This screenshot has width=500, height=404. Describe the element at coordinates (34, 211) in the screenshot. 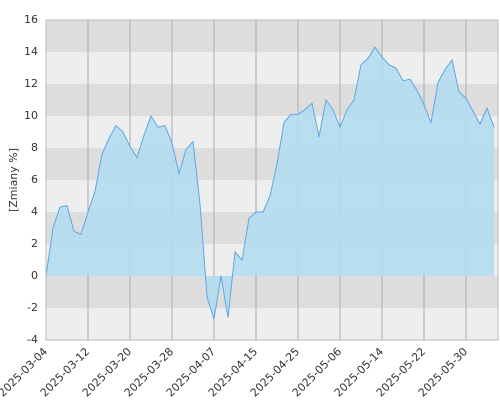

I see `y-tick-label: 4` at that location.